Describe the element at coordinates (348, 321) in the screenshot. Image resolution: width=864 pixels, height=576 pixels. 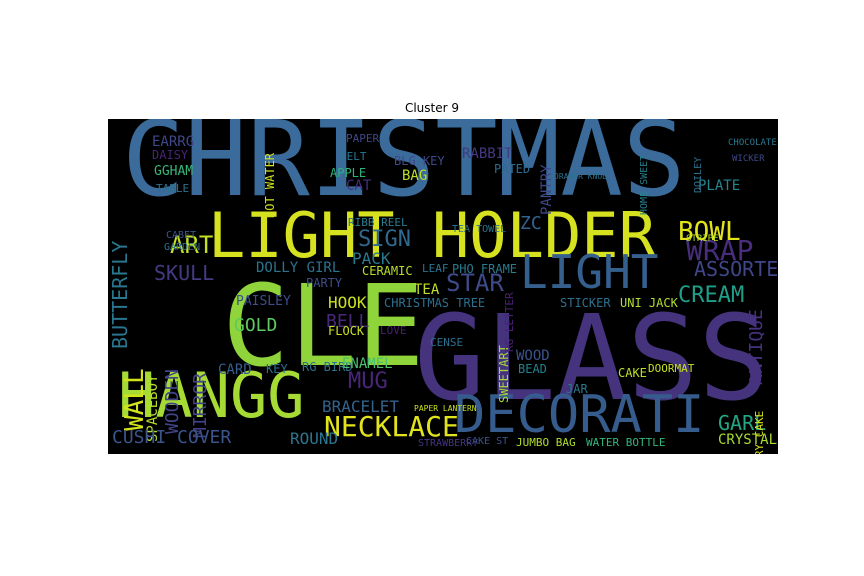
I see `word-bell: BELL` at that location.